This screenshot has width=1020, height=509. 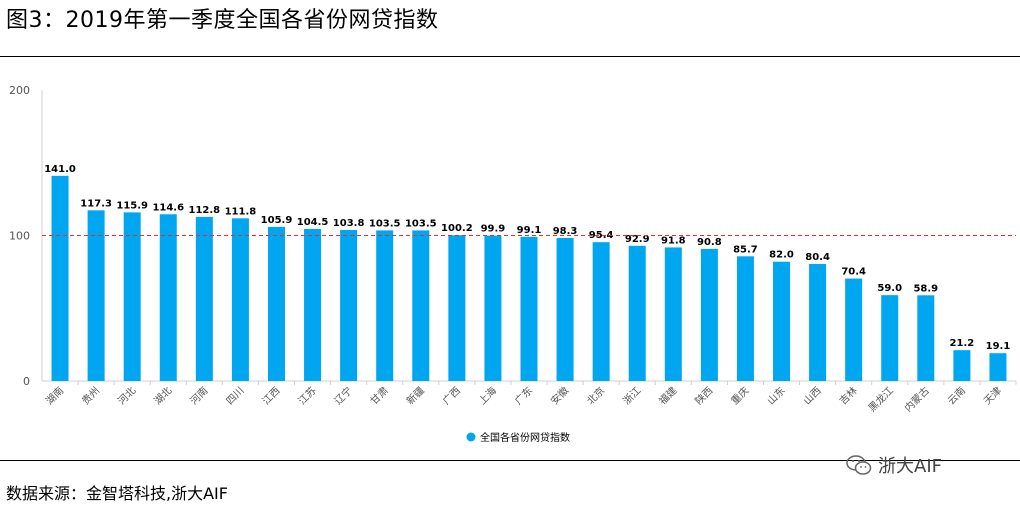 I want to click on x-tick-label: 浙江, so click(x=632, y=396).